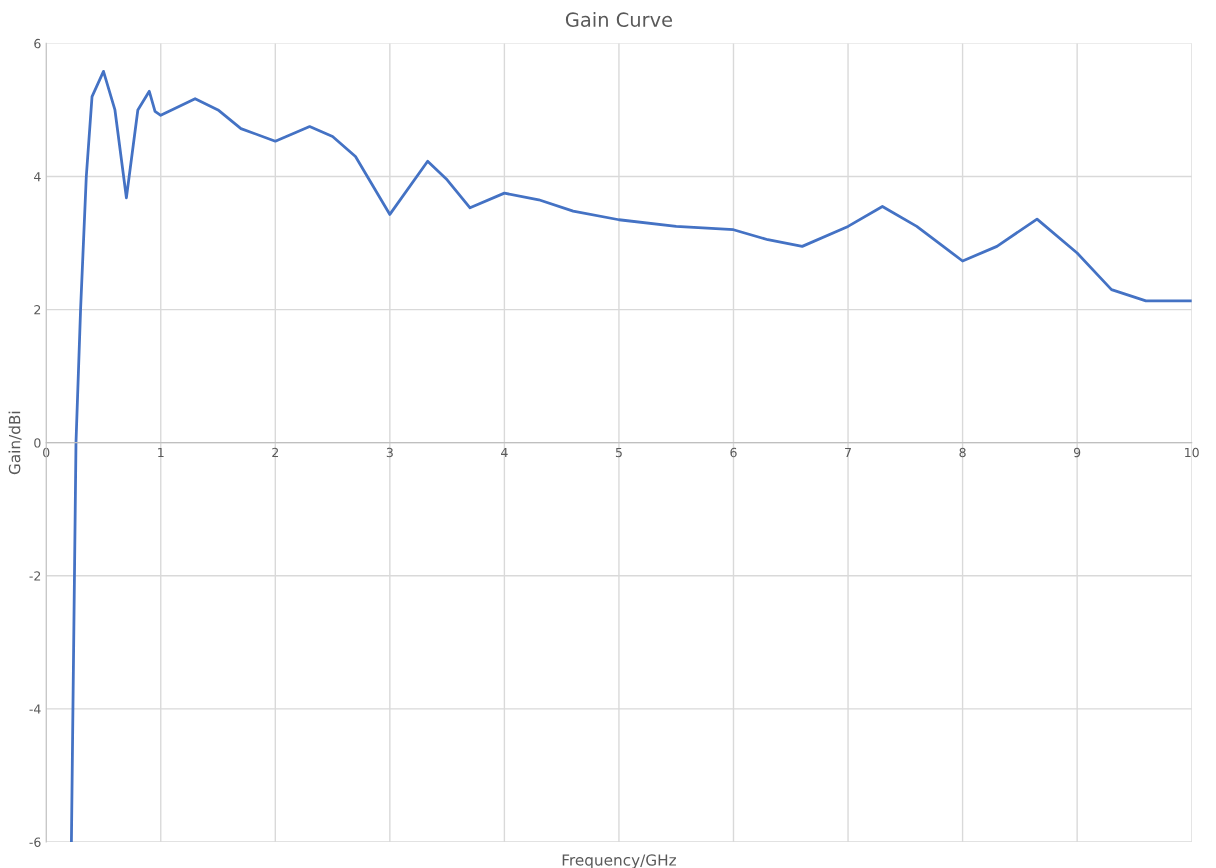  What do you see at coordinates (1192, 452) in the screenshot?
I see `x-tick-label: 10` at bounding box center [1192, 452].